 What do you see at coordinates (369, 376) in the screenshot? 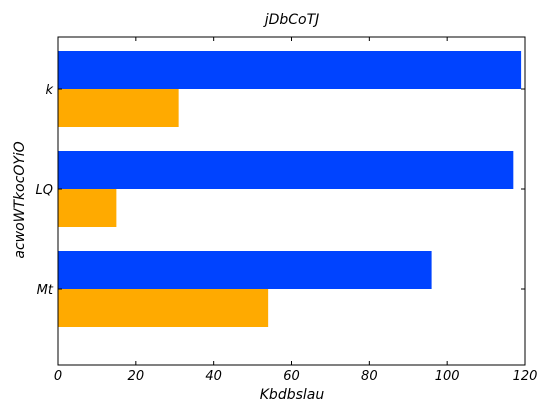
I see `x-tick-label: 80` at bounding box center [369, 376].